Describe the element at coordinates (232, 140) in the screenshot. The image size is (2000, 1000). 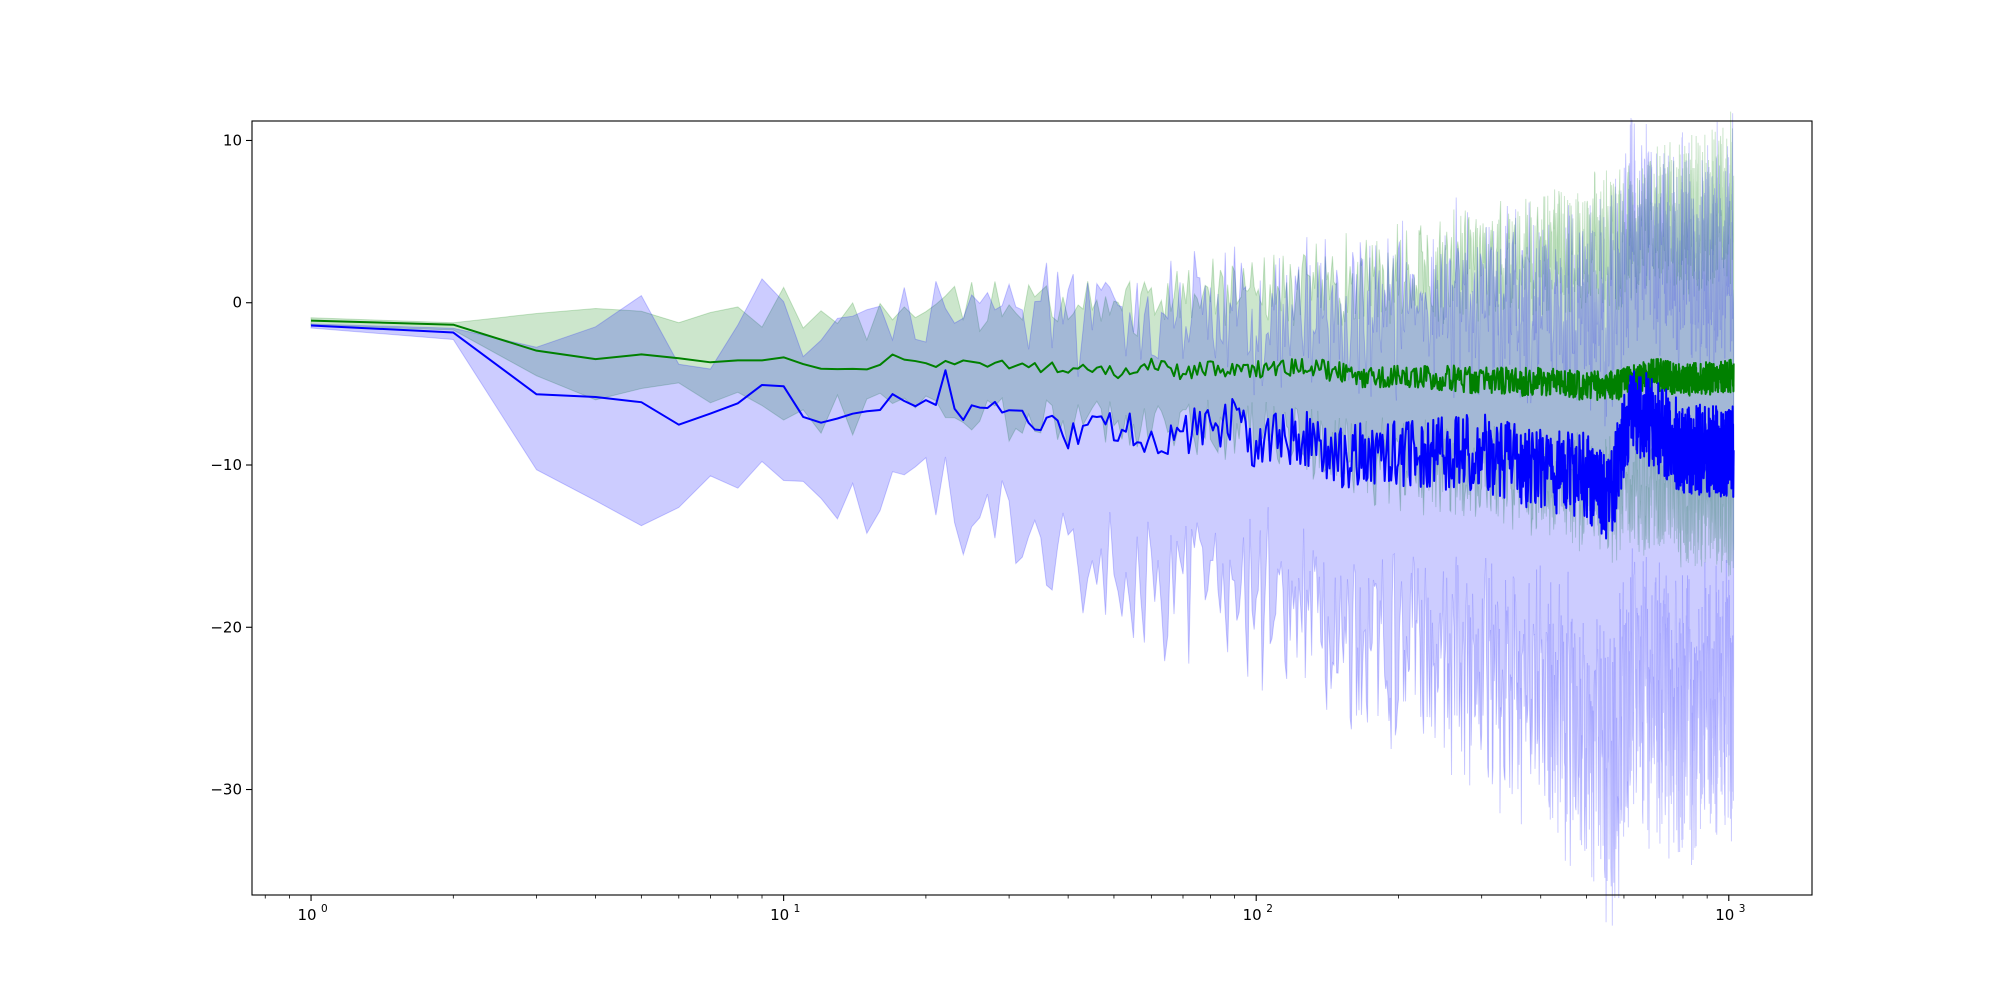
I see `y-tick-label: 10` at that location.